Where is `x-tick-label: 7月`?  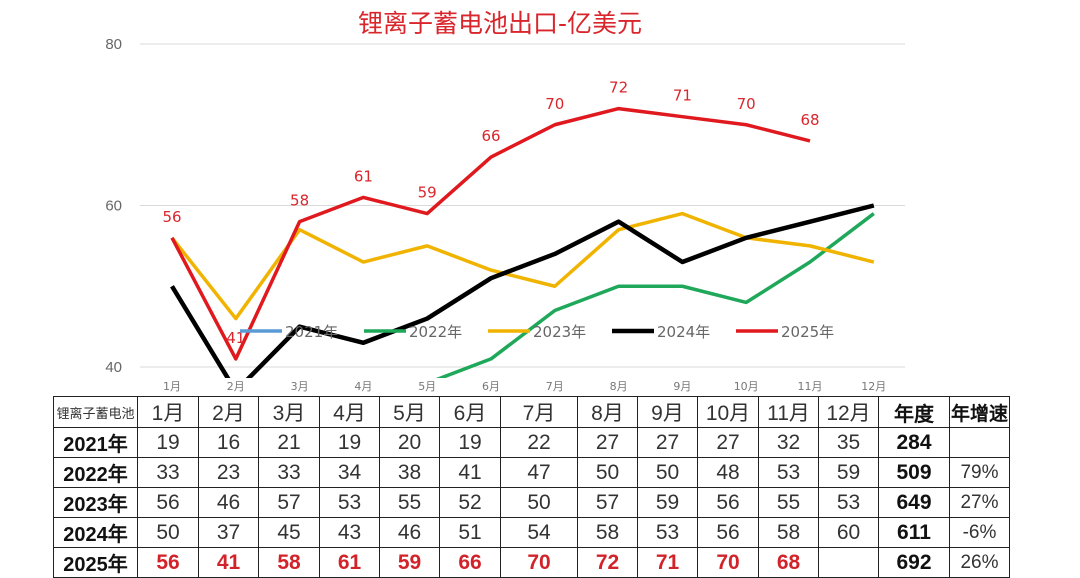 x-tick-label: 7月 is located at coordinates (555, 386).